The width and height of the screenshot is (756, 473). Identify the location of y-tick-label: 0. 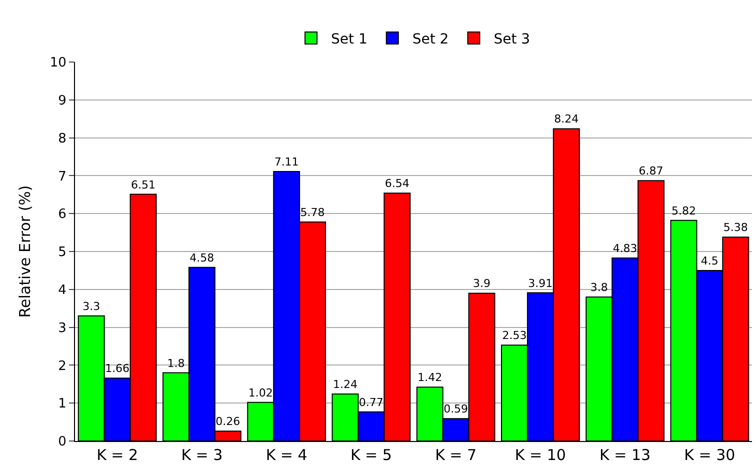
(62, 442).